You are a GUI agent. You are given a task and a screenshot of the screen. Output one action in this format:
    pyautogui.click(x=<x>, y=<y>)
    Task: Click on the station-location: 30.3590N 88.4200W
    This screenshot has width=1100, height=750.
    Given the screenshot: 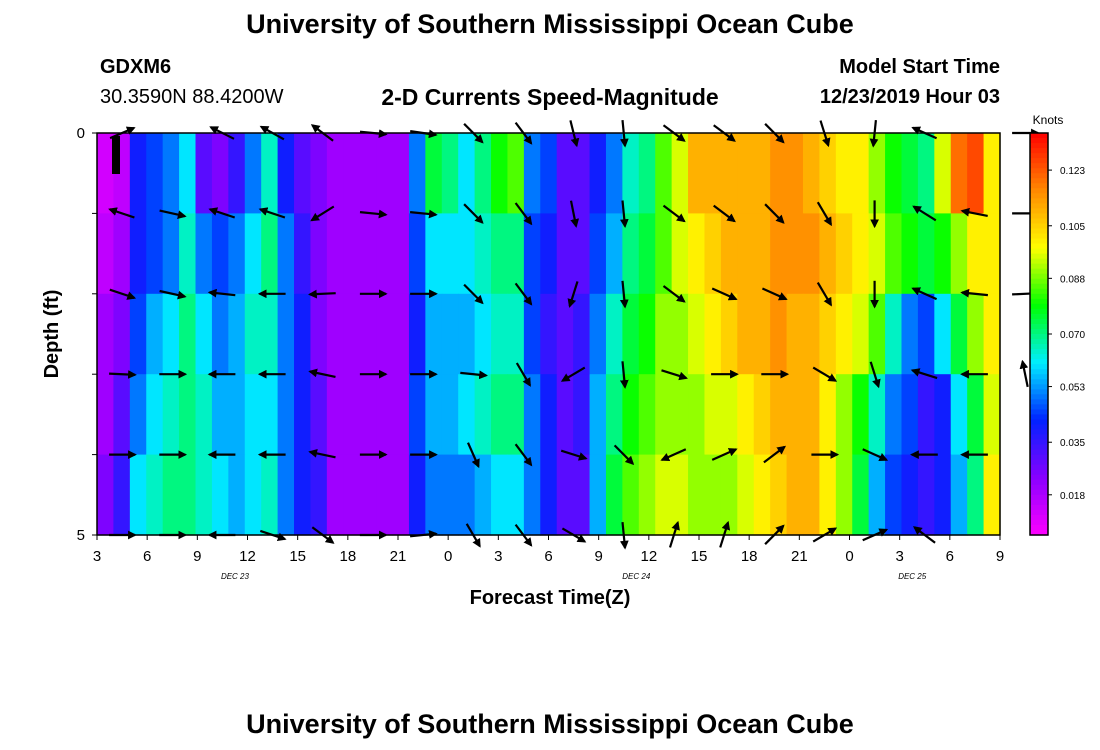 What is the action you would take?
    pyautogui.click(x=192, y=97)
    